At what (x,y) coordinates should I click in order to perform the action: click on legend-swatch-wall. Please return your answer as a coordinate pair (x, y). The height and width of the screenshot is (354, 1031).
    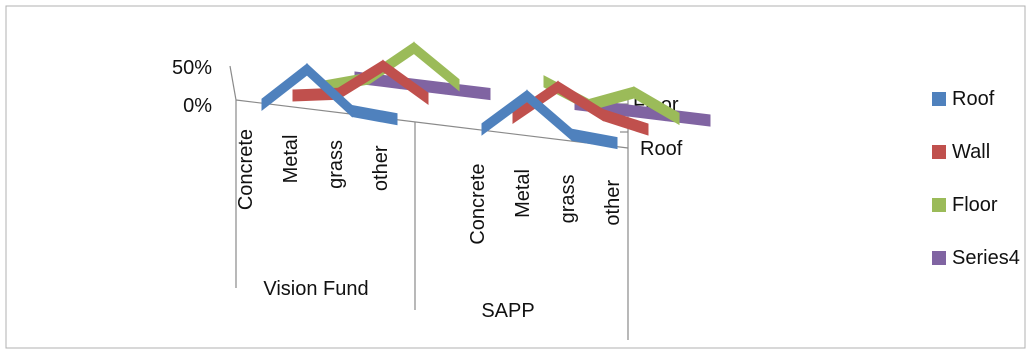
    Looking at the image, I should click on (939, 152).